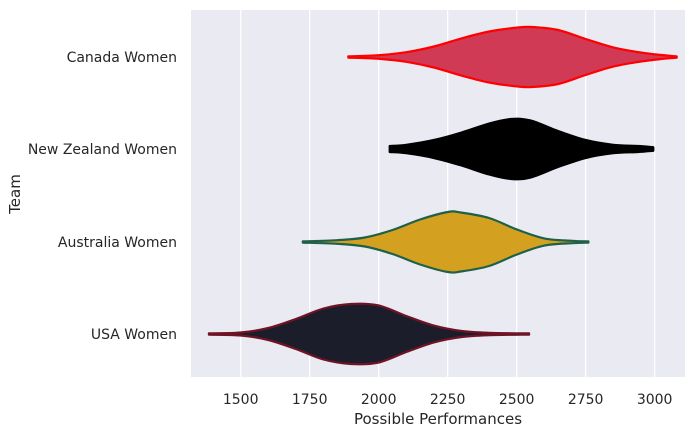 This screenshot has height=437, width=696. I want to click on violin-australia-women, so click(445, 242).